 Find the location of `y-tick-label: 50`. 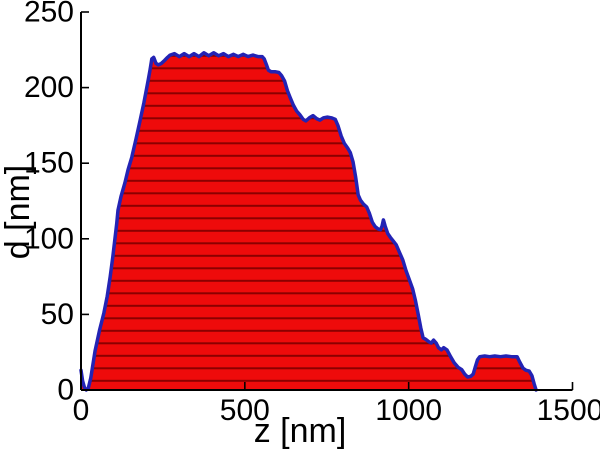

y-tick-label: 50 is located at coordinates (57, 314).